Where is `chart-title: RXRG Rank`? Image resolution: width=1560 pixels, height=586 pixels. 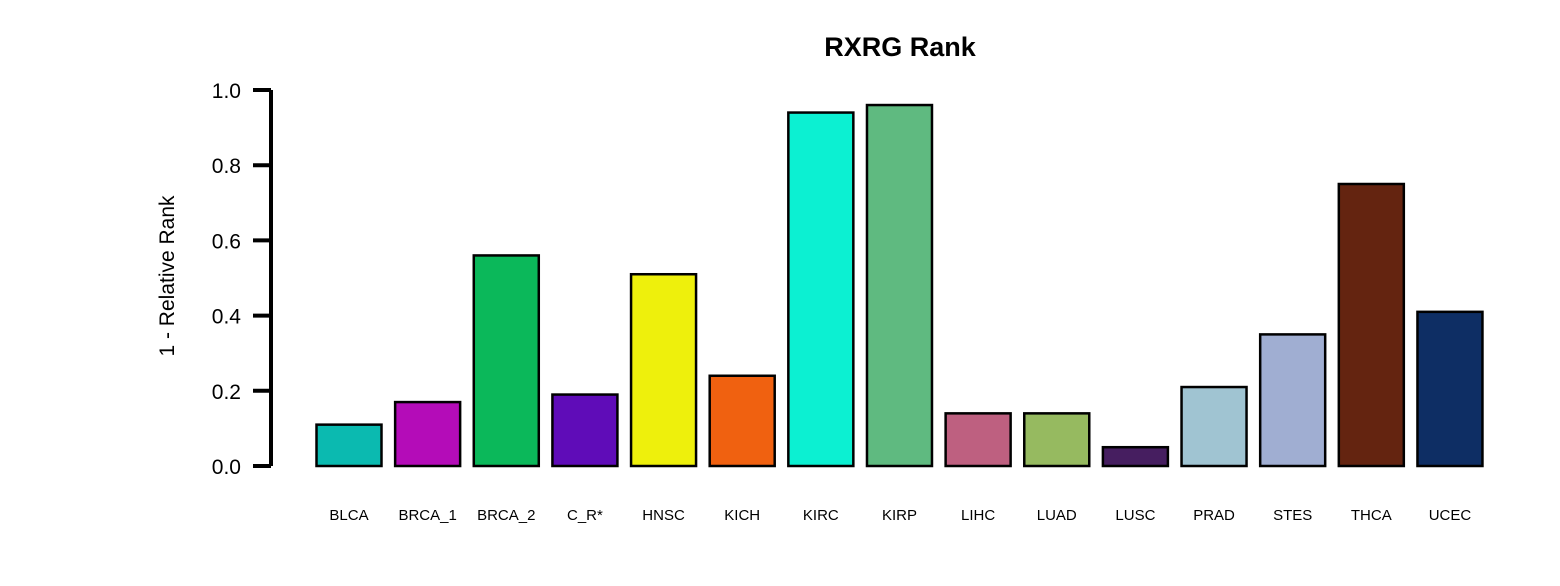 chart-title: RXRG Rank is located at coordinates (900, 47).